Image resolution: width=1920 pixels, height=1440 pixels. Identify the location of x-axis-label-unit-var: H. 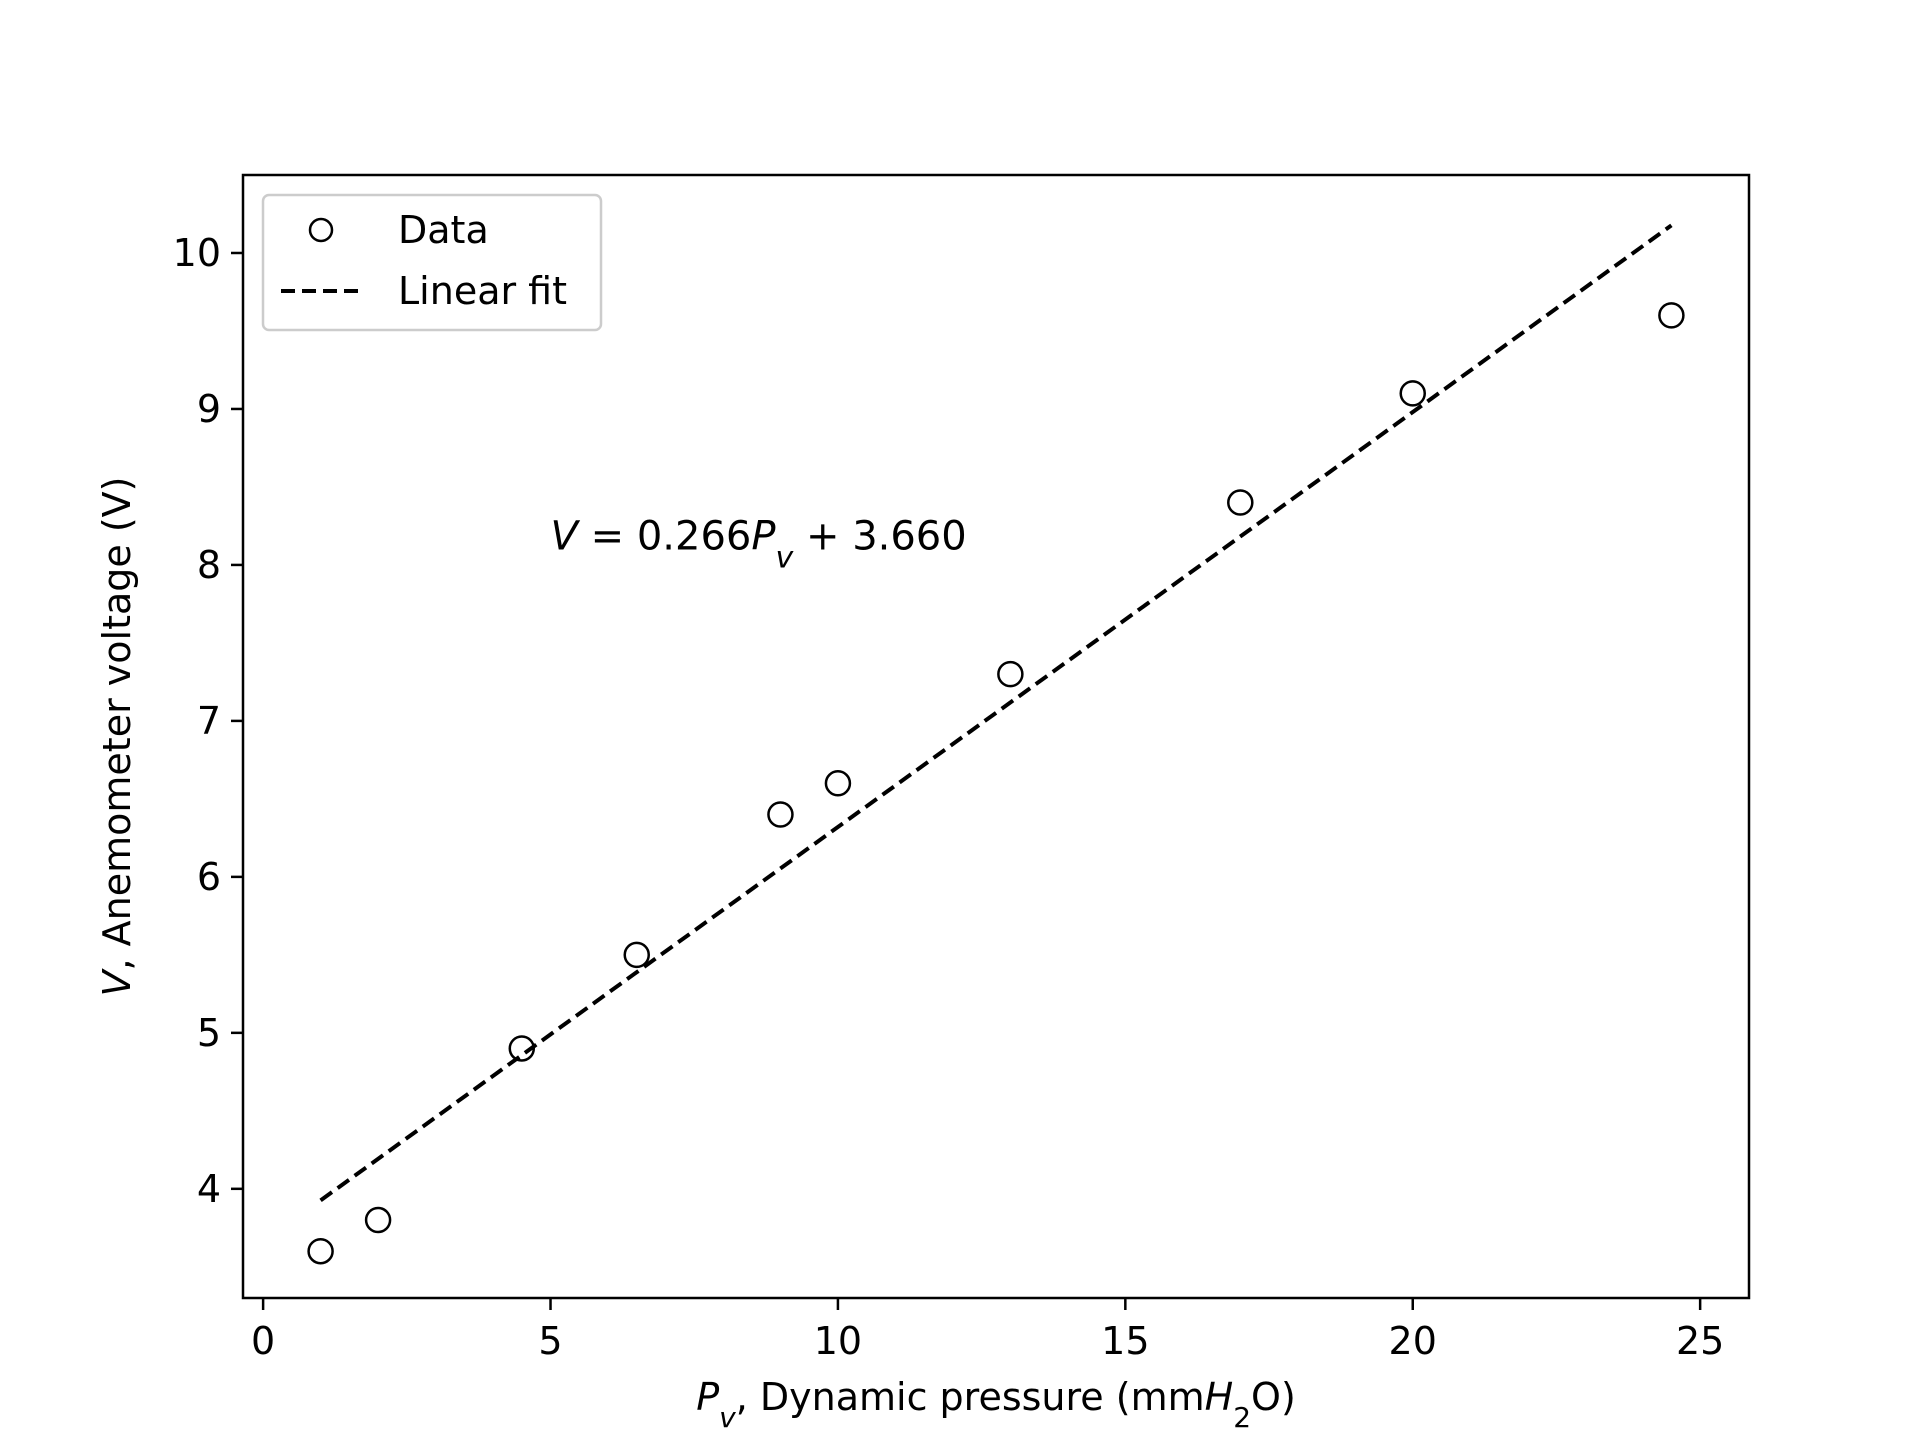
(1219, 1397).